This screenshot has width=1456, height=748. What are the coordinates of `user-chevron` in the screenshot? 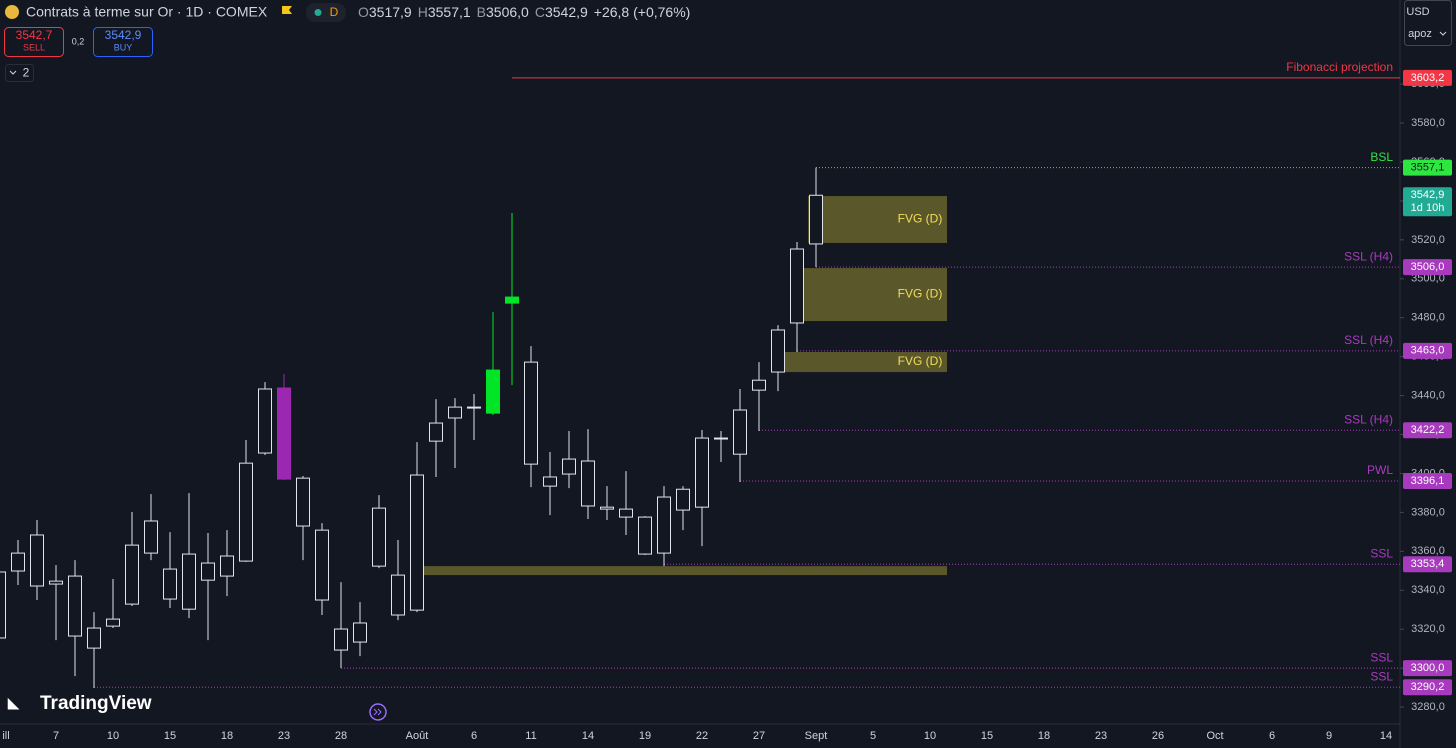 It's located at (1443, 33).